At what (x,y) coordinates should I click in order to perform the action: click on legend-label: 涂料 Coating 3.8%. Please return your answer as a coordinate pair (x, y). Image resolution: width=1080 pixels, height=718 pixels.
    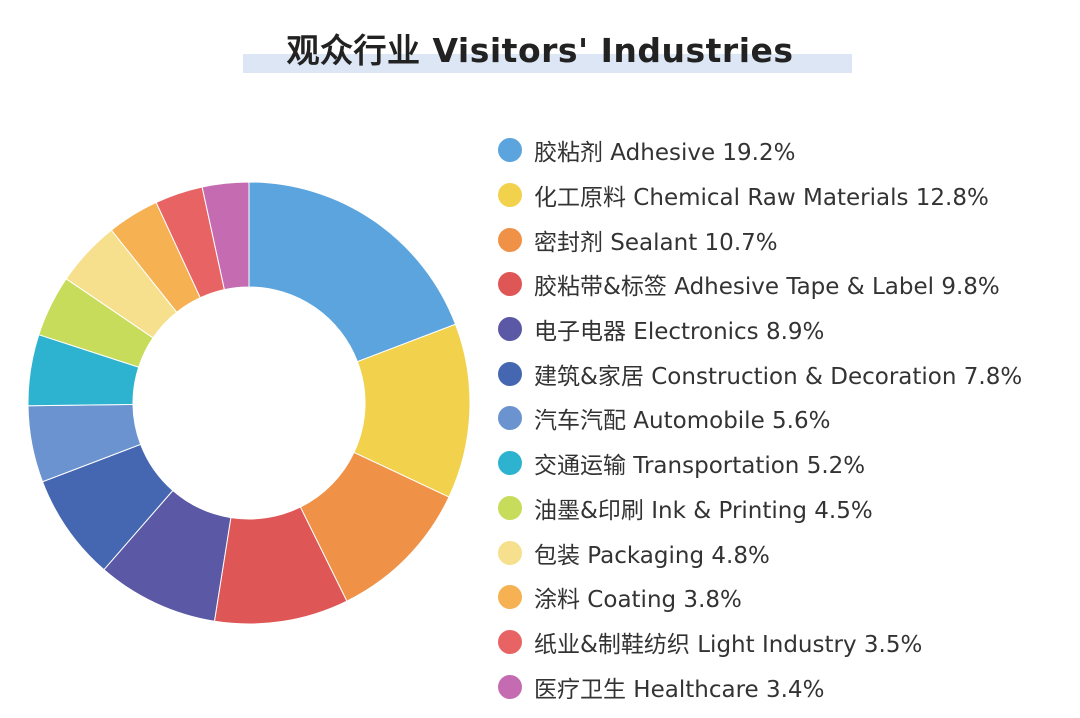
    Looking at the image, I should click on (638, 600).